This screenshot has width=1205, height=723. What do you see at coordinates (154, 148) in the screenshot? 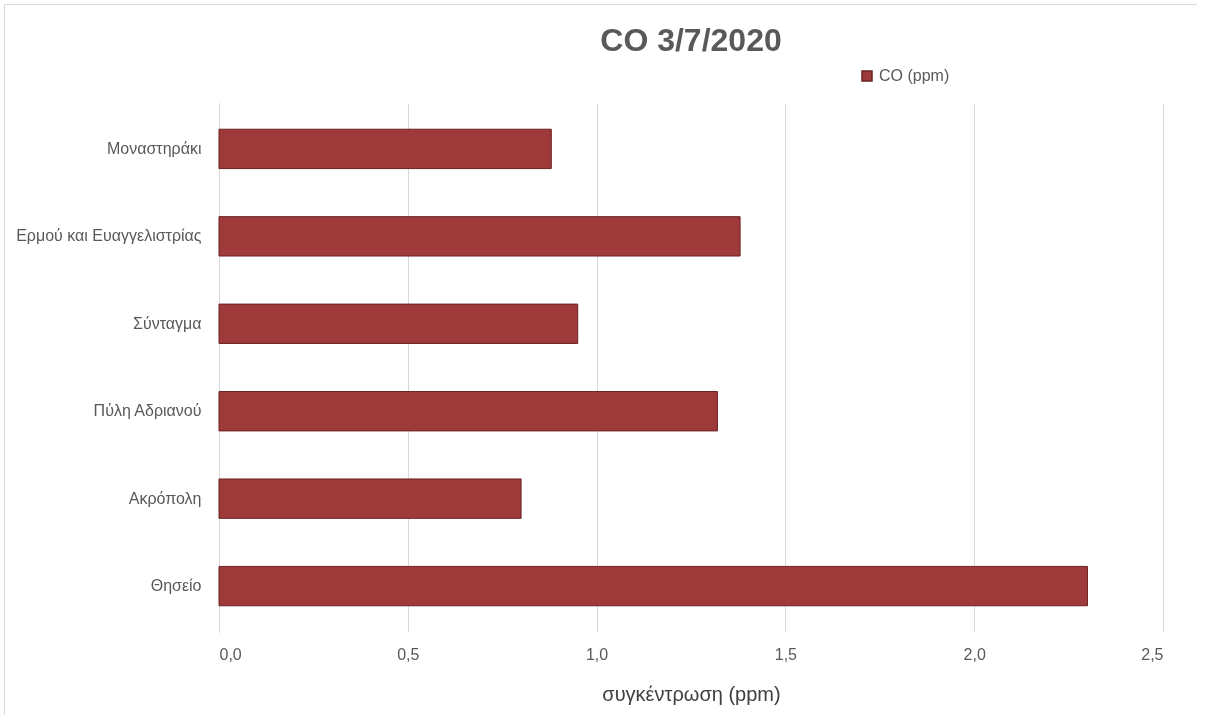
I see `y-tick-label: Μοναστηράκι` at bounding box center [154, 148].